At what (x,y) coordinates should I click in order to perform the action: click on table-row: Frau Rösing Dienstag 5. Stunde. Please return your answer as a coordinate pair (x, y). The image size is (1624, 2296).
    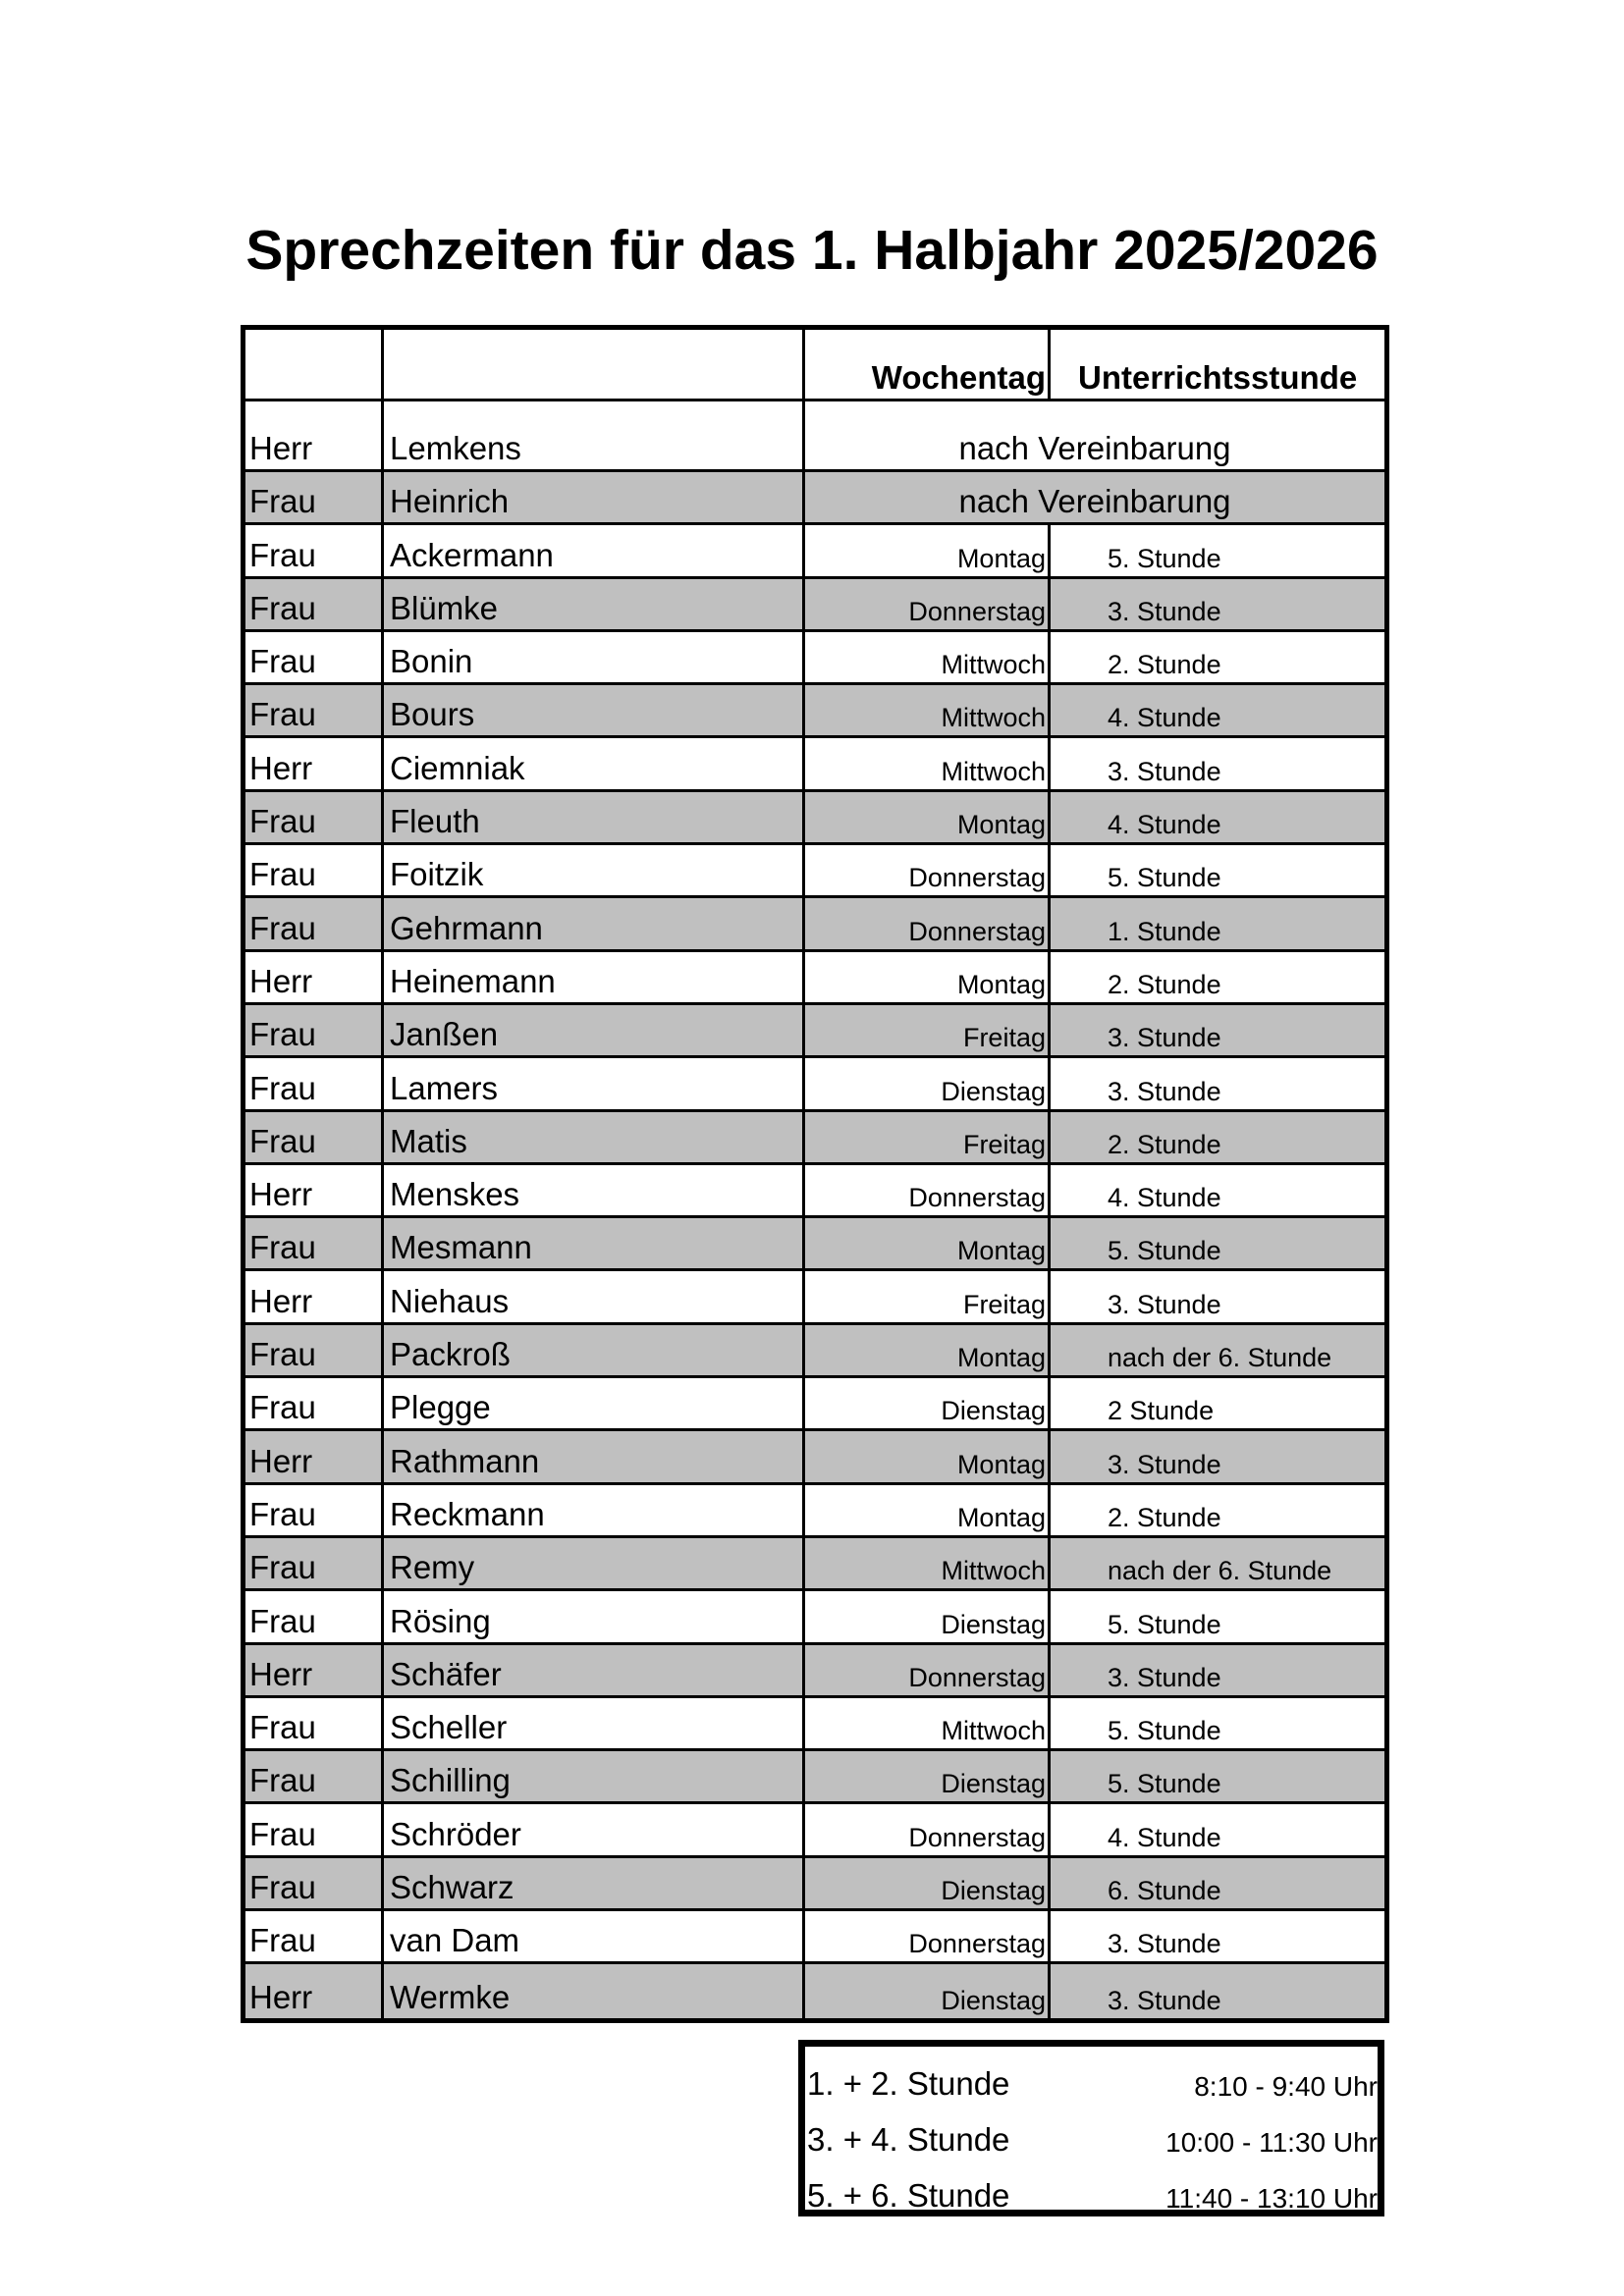
    Looking at the image, I should click on (814, 1618).